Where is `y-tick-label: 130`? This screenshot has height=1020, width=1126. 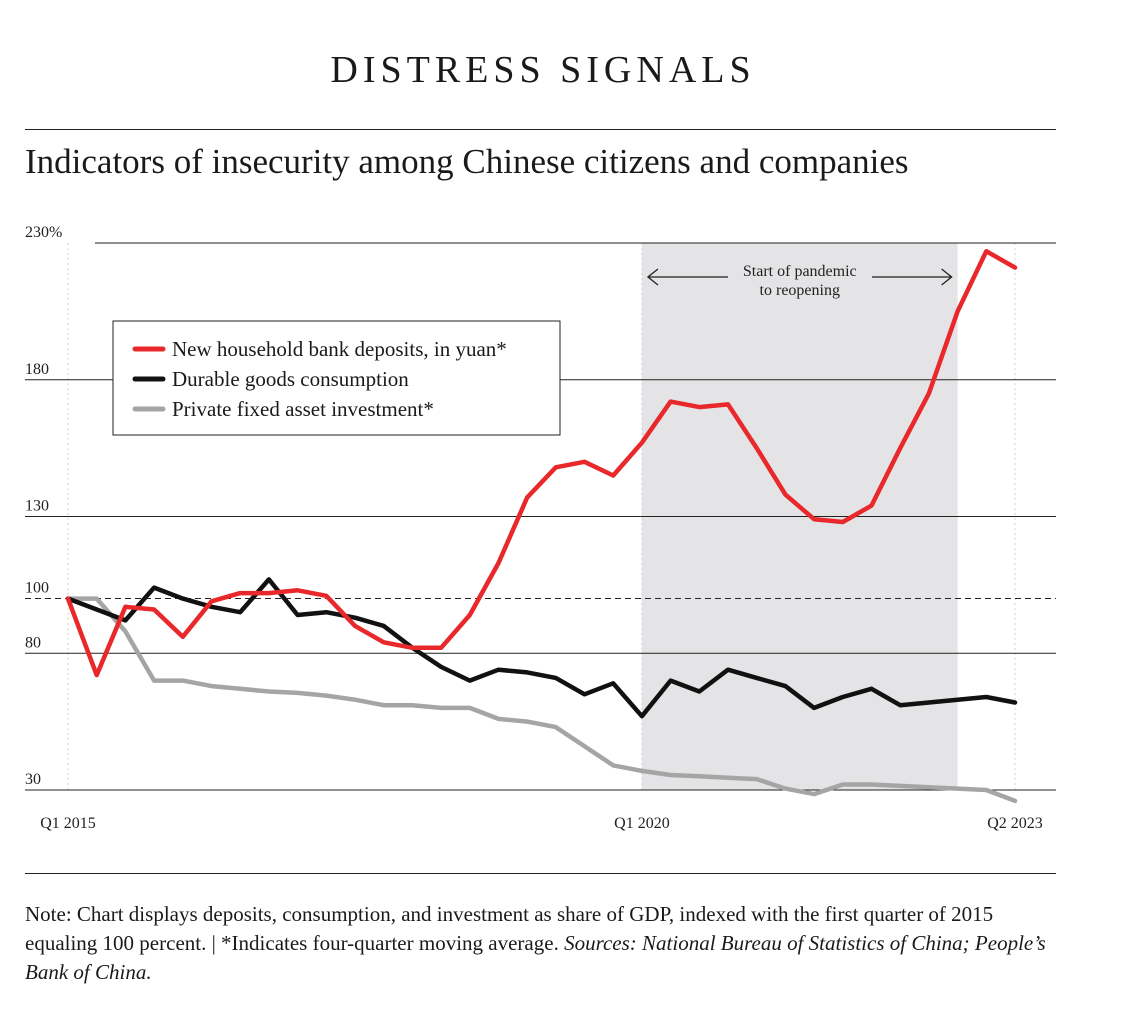
y-tick-label: 130 is located at coordinates (37, 506).